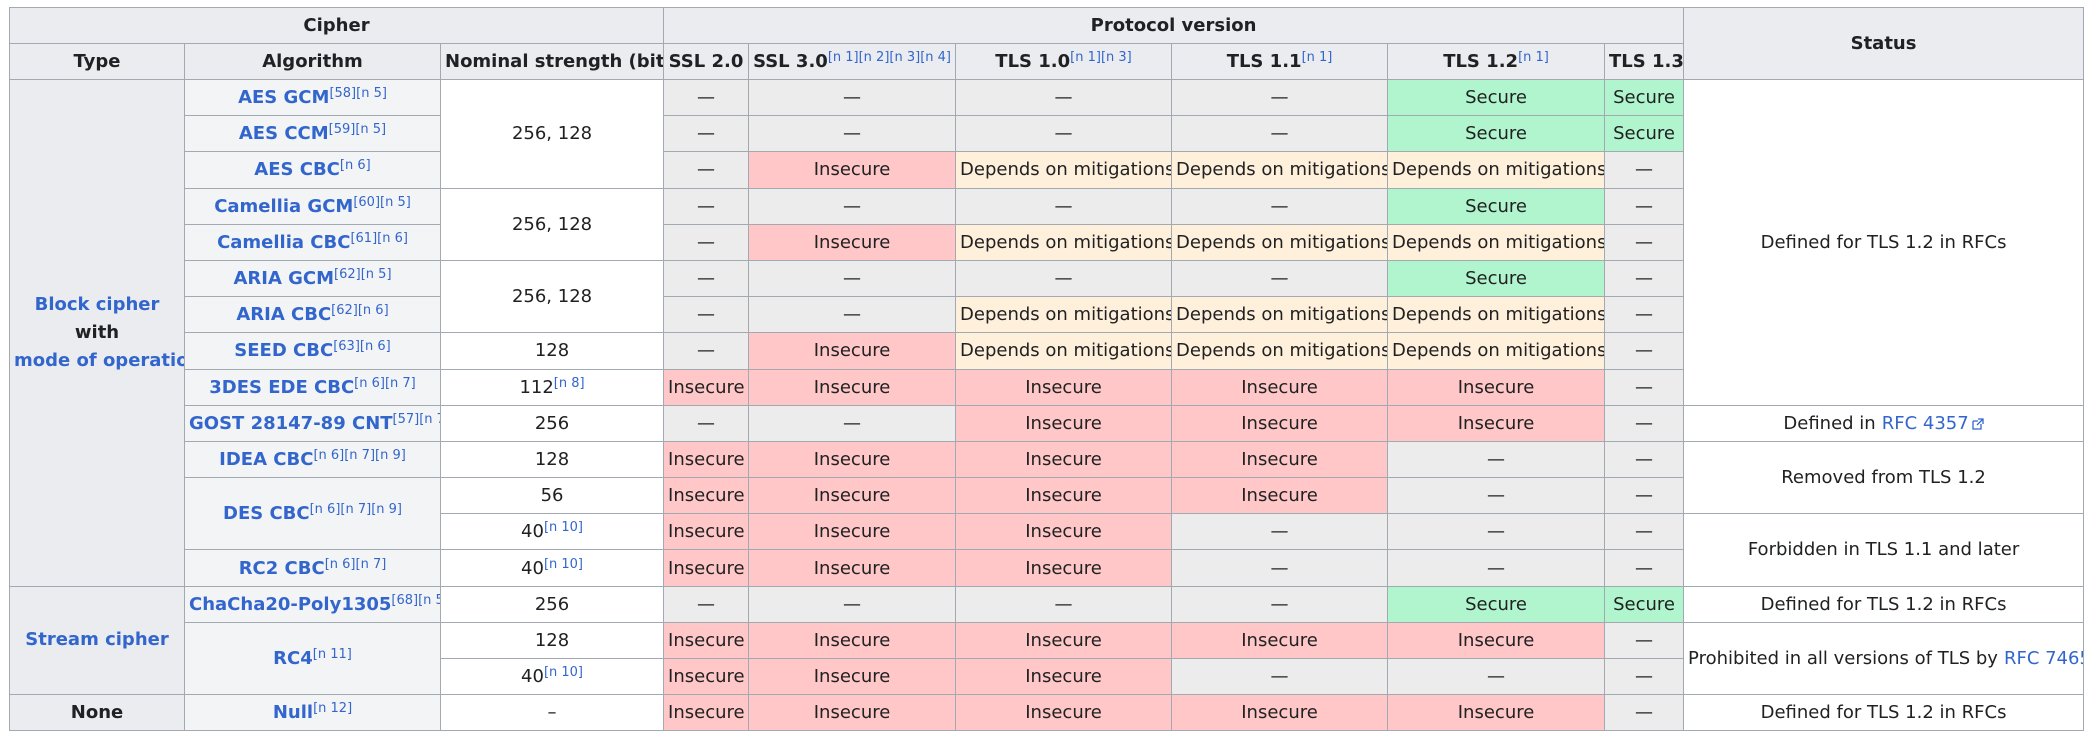 This screenshot has width=2091, height=733. Describe the element at coordinates (2043, 658) in the screenshot. I see `rfc-link: RFC 7465` at that location.